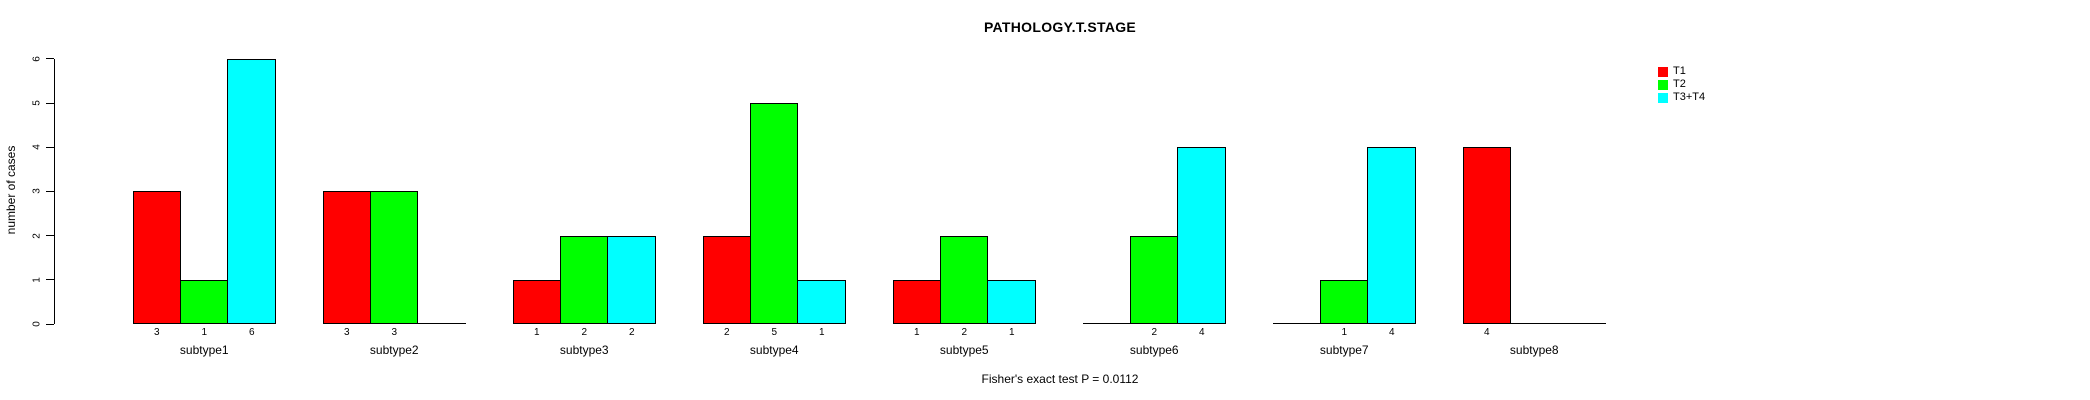 This screenshot has width=2090, height=400. Describe the element at coordinates (1297, 323) in the screenshot. I see `zero-bar-subtype7-T1` at that location.